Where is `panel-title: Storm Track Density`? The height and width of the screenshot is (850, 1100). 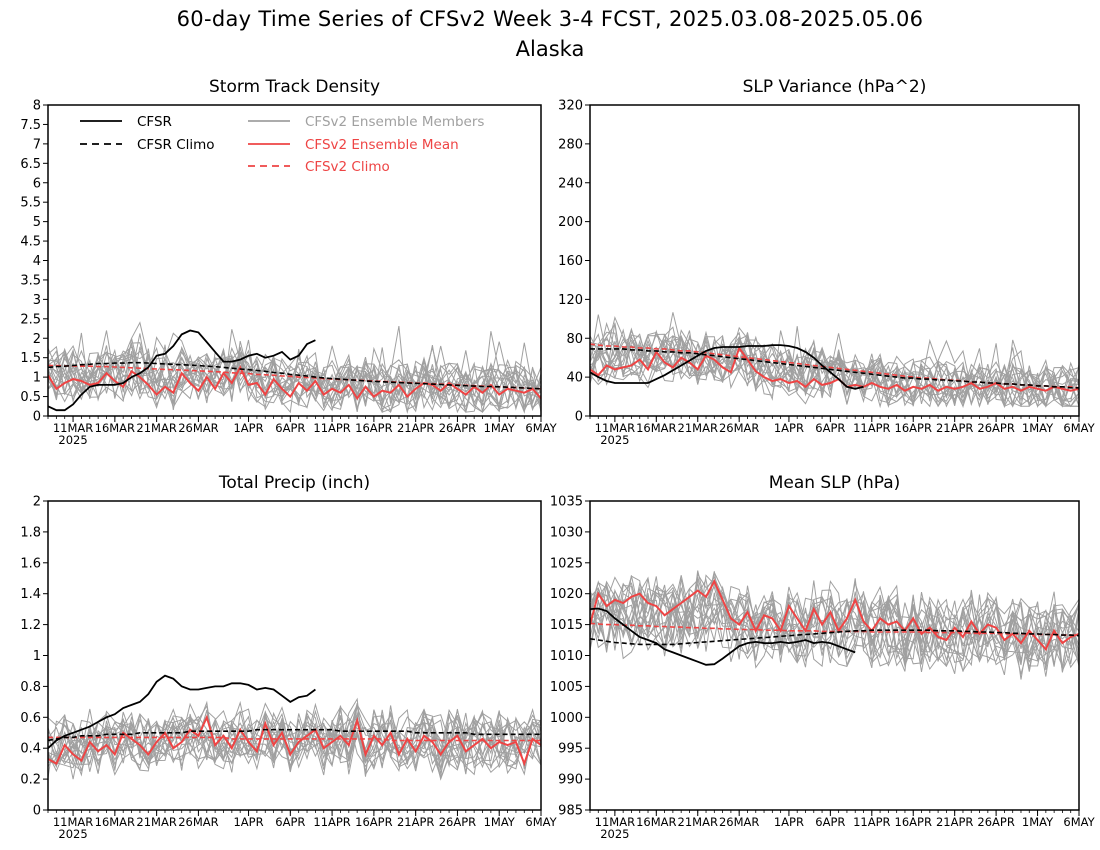 panel-title: Storm Track Density is located at coordinates (294, 87).